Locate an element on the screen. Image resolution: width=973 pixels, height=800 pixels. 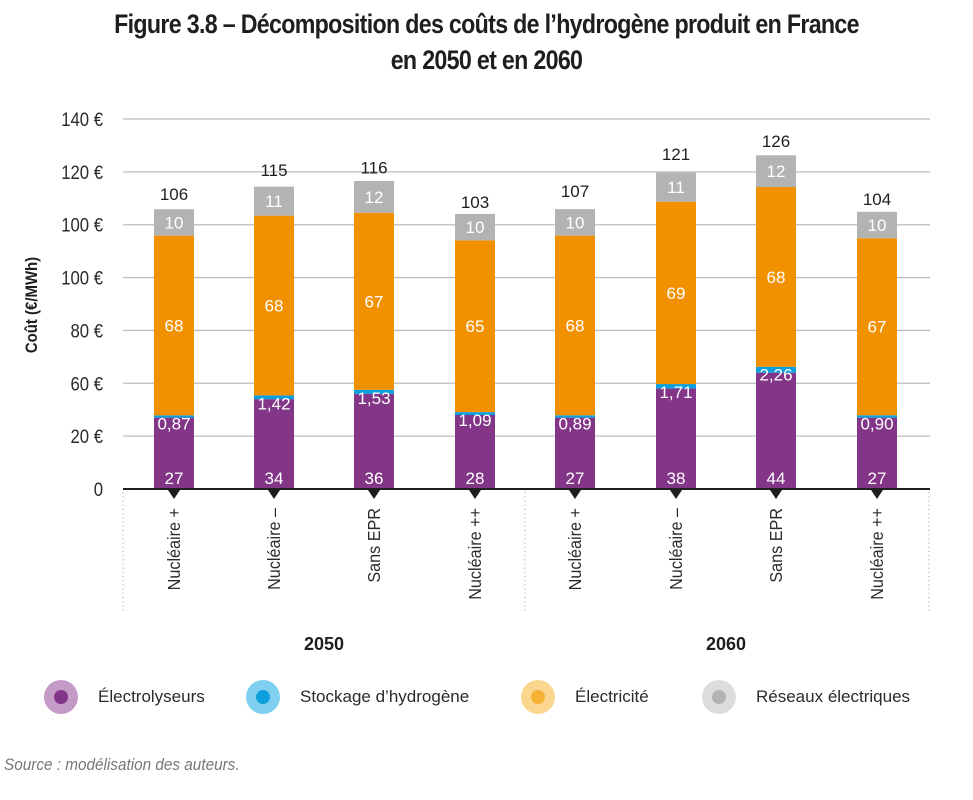
data-label: 0,87 is located at coordinates (173, 423).